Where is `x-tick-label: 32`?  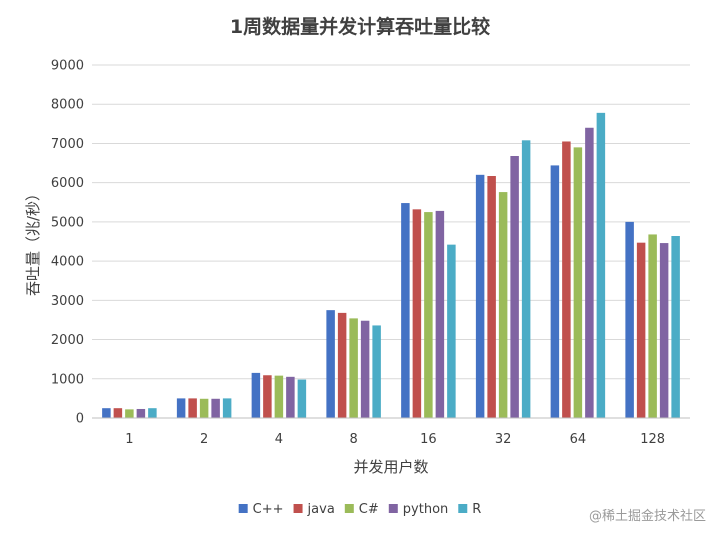 x-tick-label: 32 is located at coordinates (503, 439).